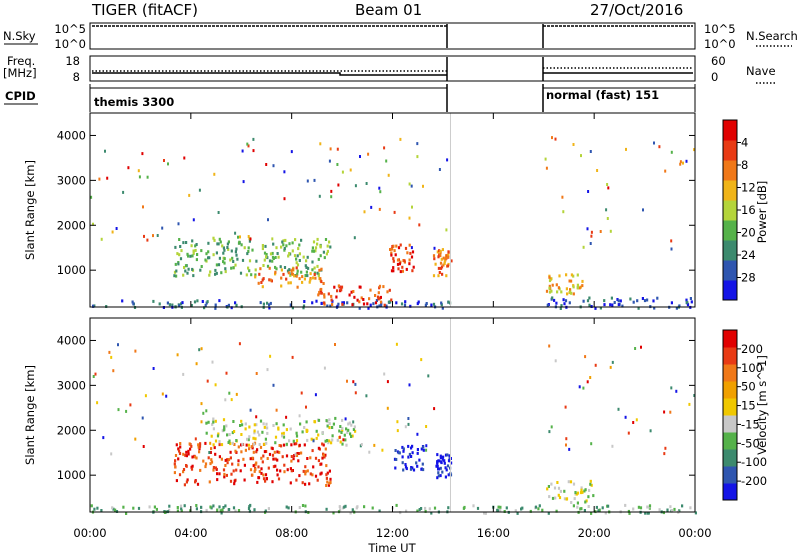  I want to click on colorbar-tick-label: -200, so click(754, 481).